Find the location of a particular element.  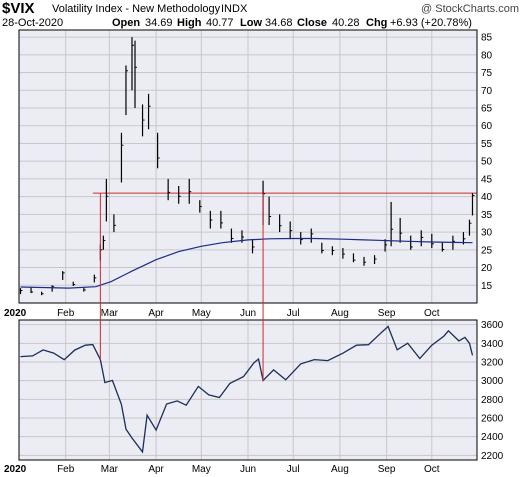

line-y-tick-label: 3200 is located at coordinates (492, 363).